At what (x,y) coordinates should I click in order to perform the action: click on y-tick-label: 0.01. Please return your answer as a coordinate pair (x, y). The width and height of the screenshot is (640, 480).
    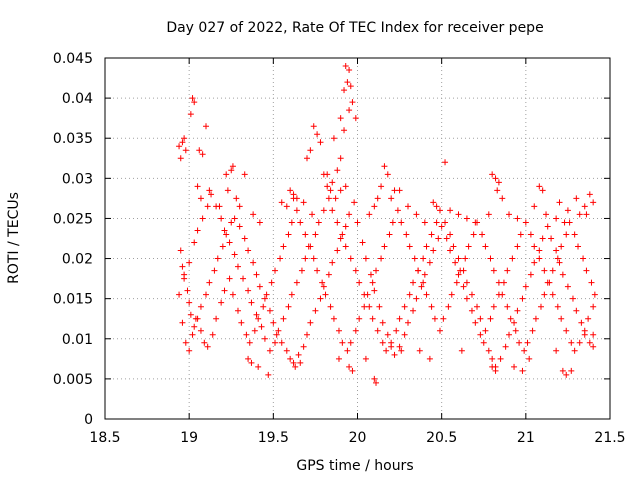
    Looking at the image, I should click on (77, 340).